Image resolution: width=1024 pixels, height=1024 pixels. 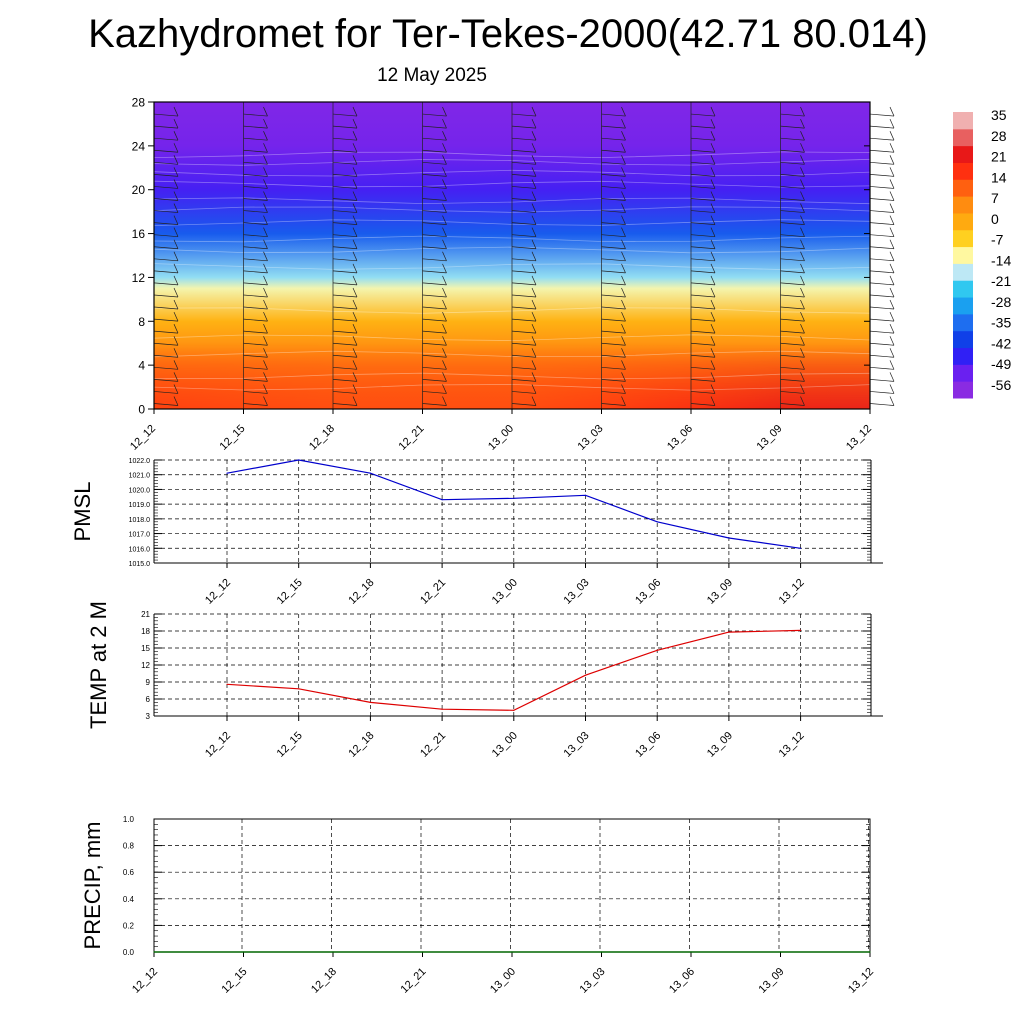 What do you see at coordinates (1001, 281) in the screenshot?
I see `colorbar-label: -21` at bounding box center [1001, 281].